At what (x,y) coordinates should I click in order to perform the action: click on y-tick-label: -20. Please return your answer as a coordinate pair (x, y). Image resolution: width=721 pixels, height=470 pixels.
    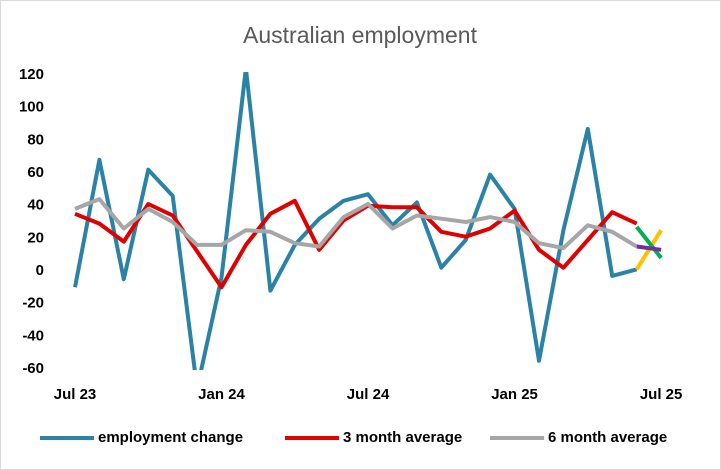
    Looking at the image, I should click on (33, 303).